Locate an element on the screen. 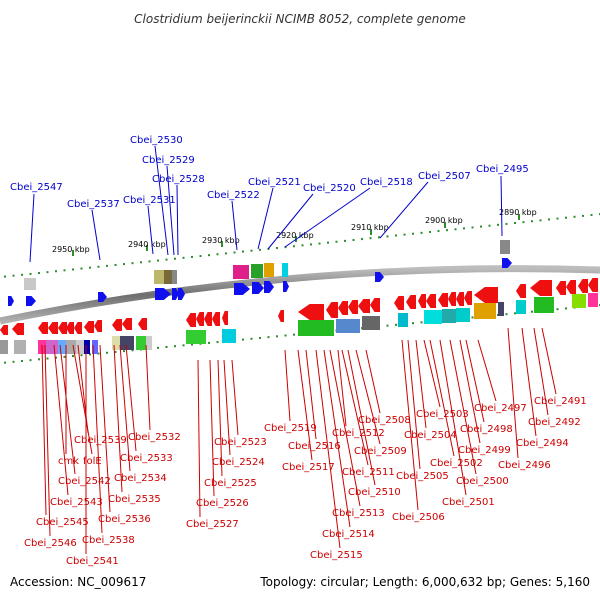 Image resolution: width=600 pixels, height=600 pixels. gene-label-cbei-2537: Cbei_2537 is located at coordinates (93, 204).